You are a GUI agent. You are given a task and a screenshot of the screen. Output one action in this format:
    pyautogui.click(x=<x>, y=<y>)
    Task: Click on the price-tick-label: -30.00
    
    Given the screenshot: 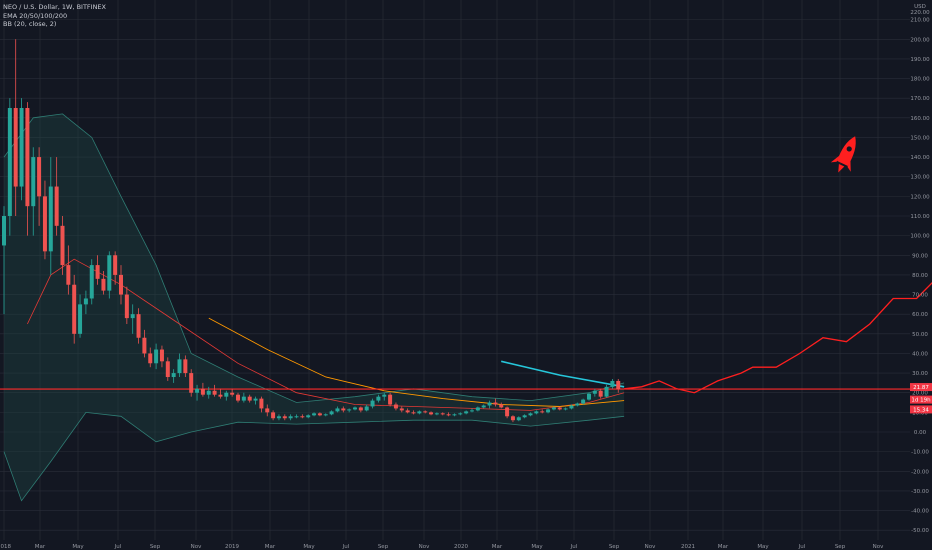 What is the action you would take?
    pyautogui.click(x=920, y=492)
    